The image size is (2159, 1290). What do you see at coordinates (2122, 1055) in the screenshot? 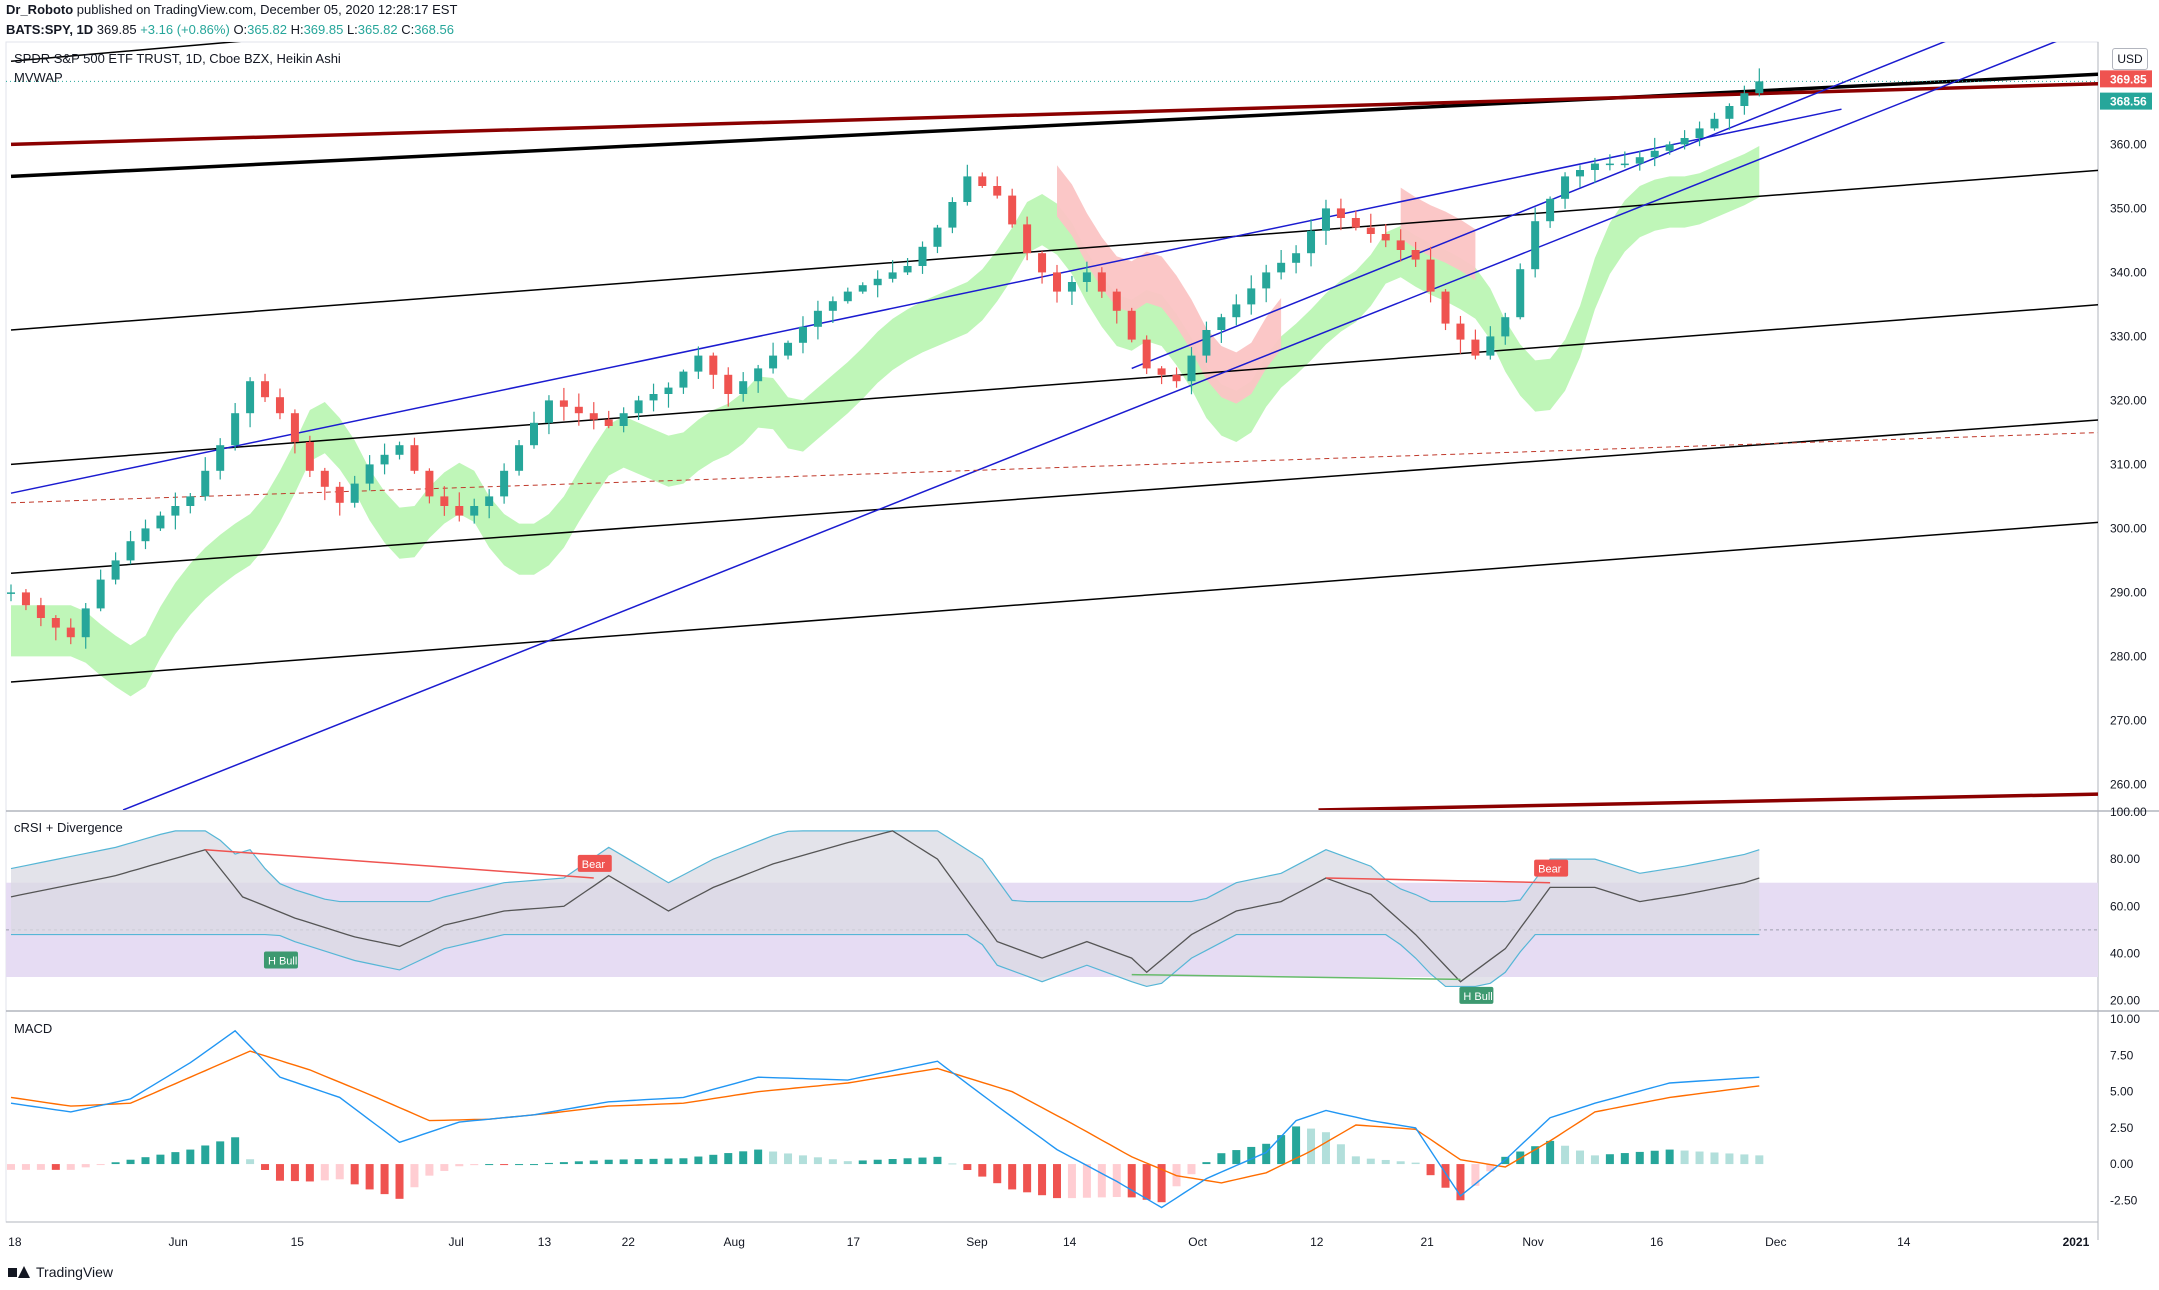
I see `macd-tick-label: 7.50` at bounding box center [2122, 1055].